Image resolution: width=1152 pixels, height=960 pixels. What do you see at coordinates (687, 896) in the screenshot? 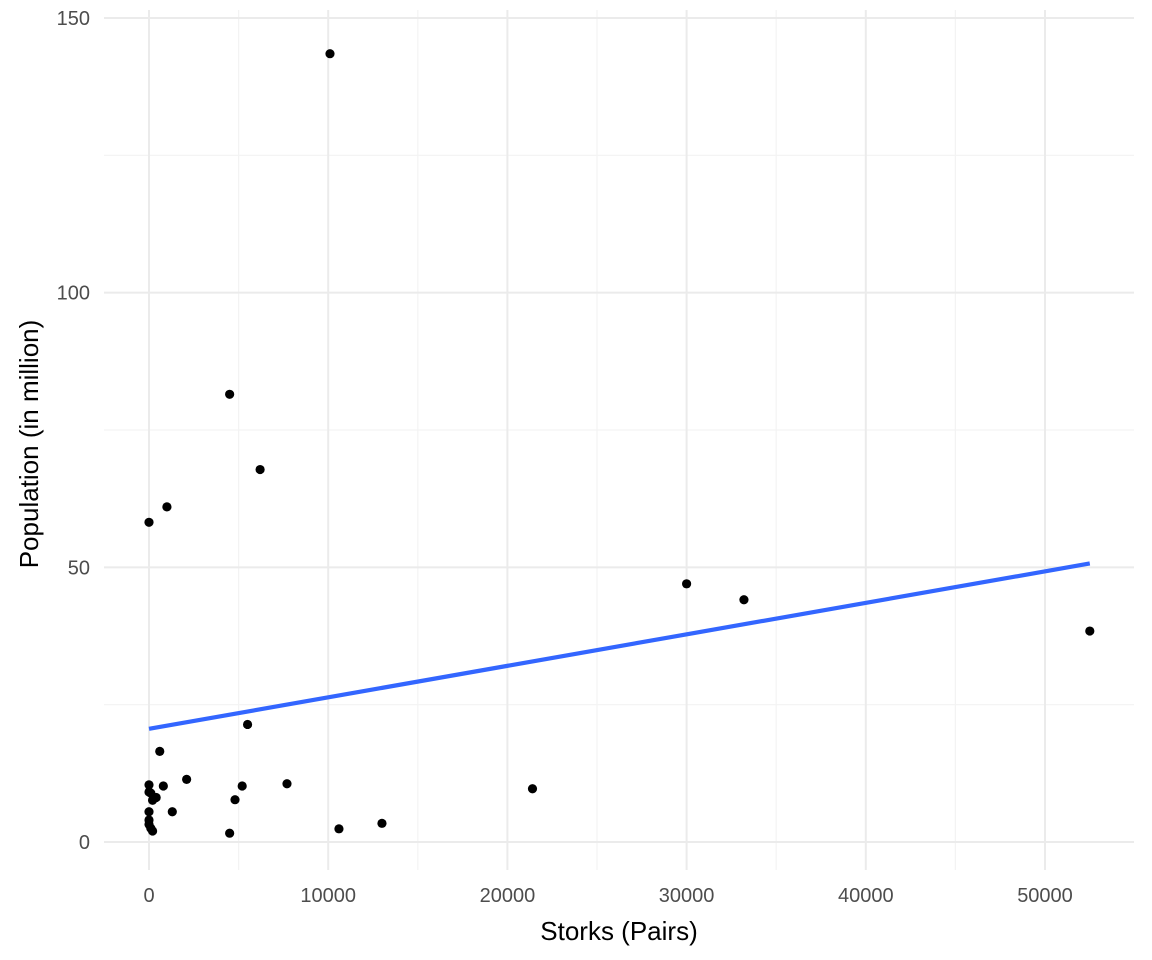
I see `x-tick-label: 30000` at bounding box center [687, 896].